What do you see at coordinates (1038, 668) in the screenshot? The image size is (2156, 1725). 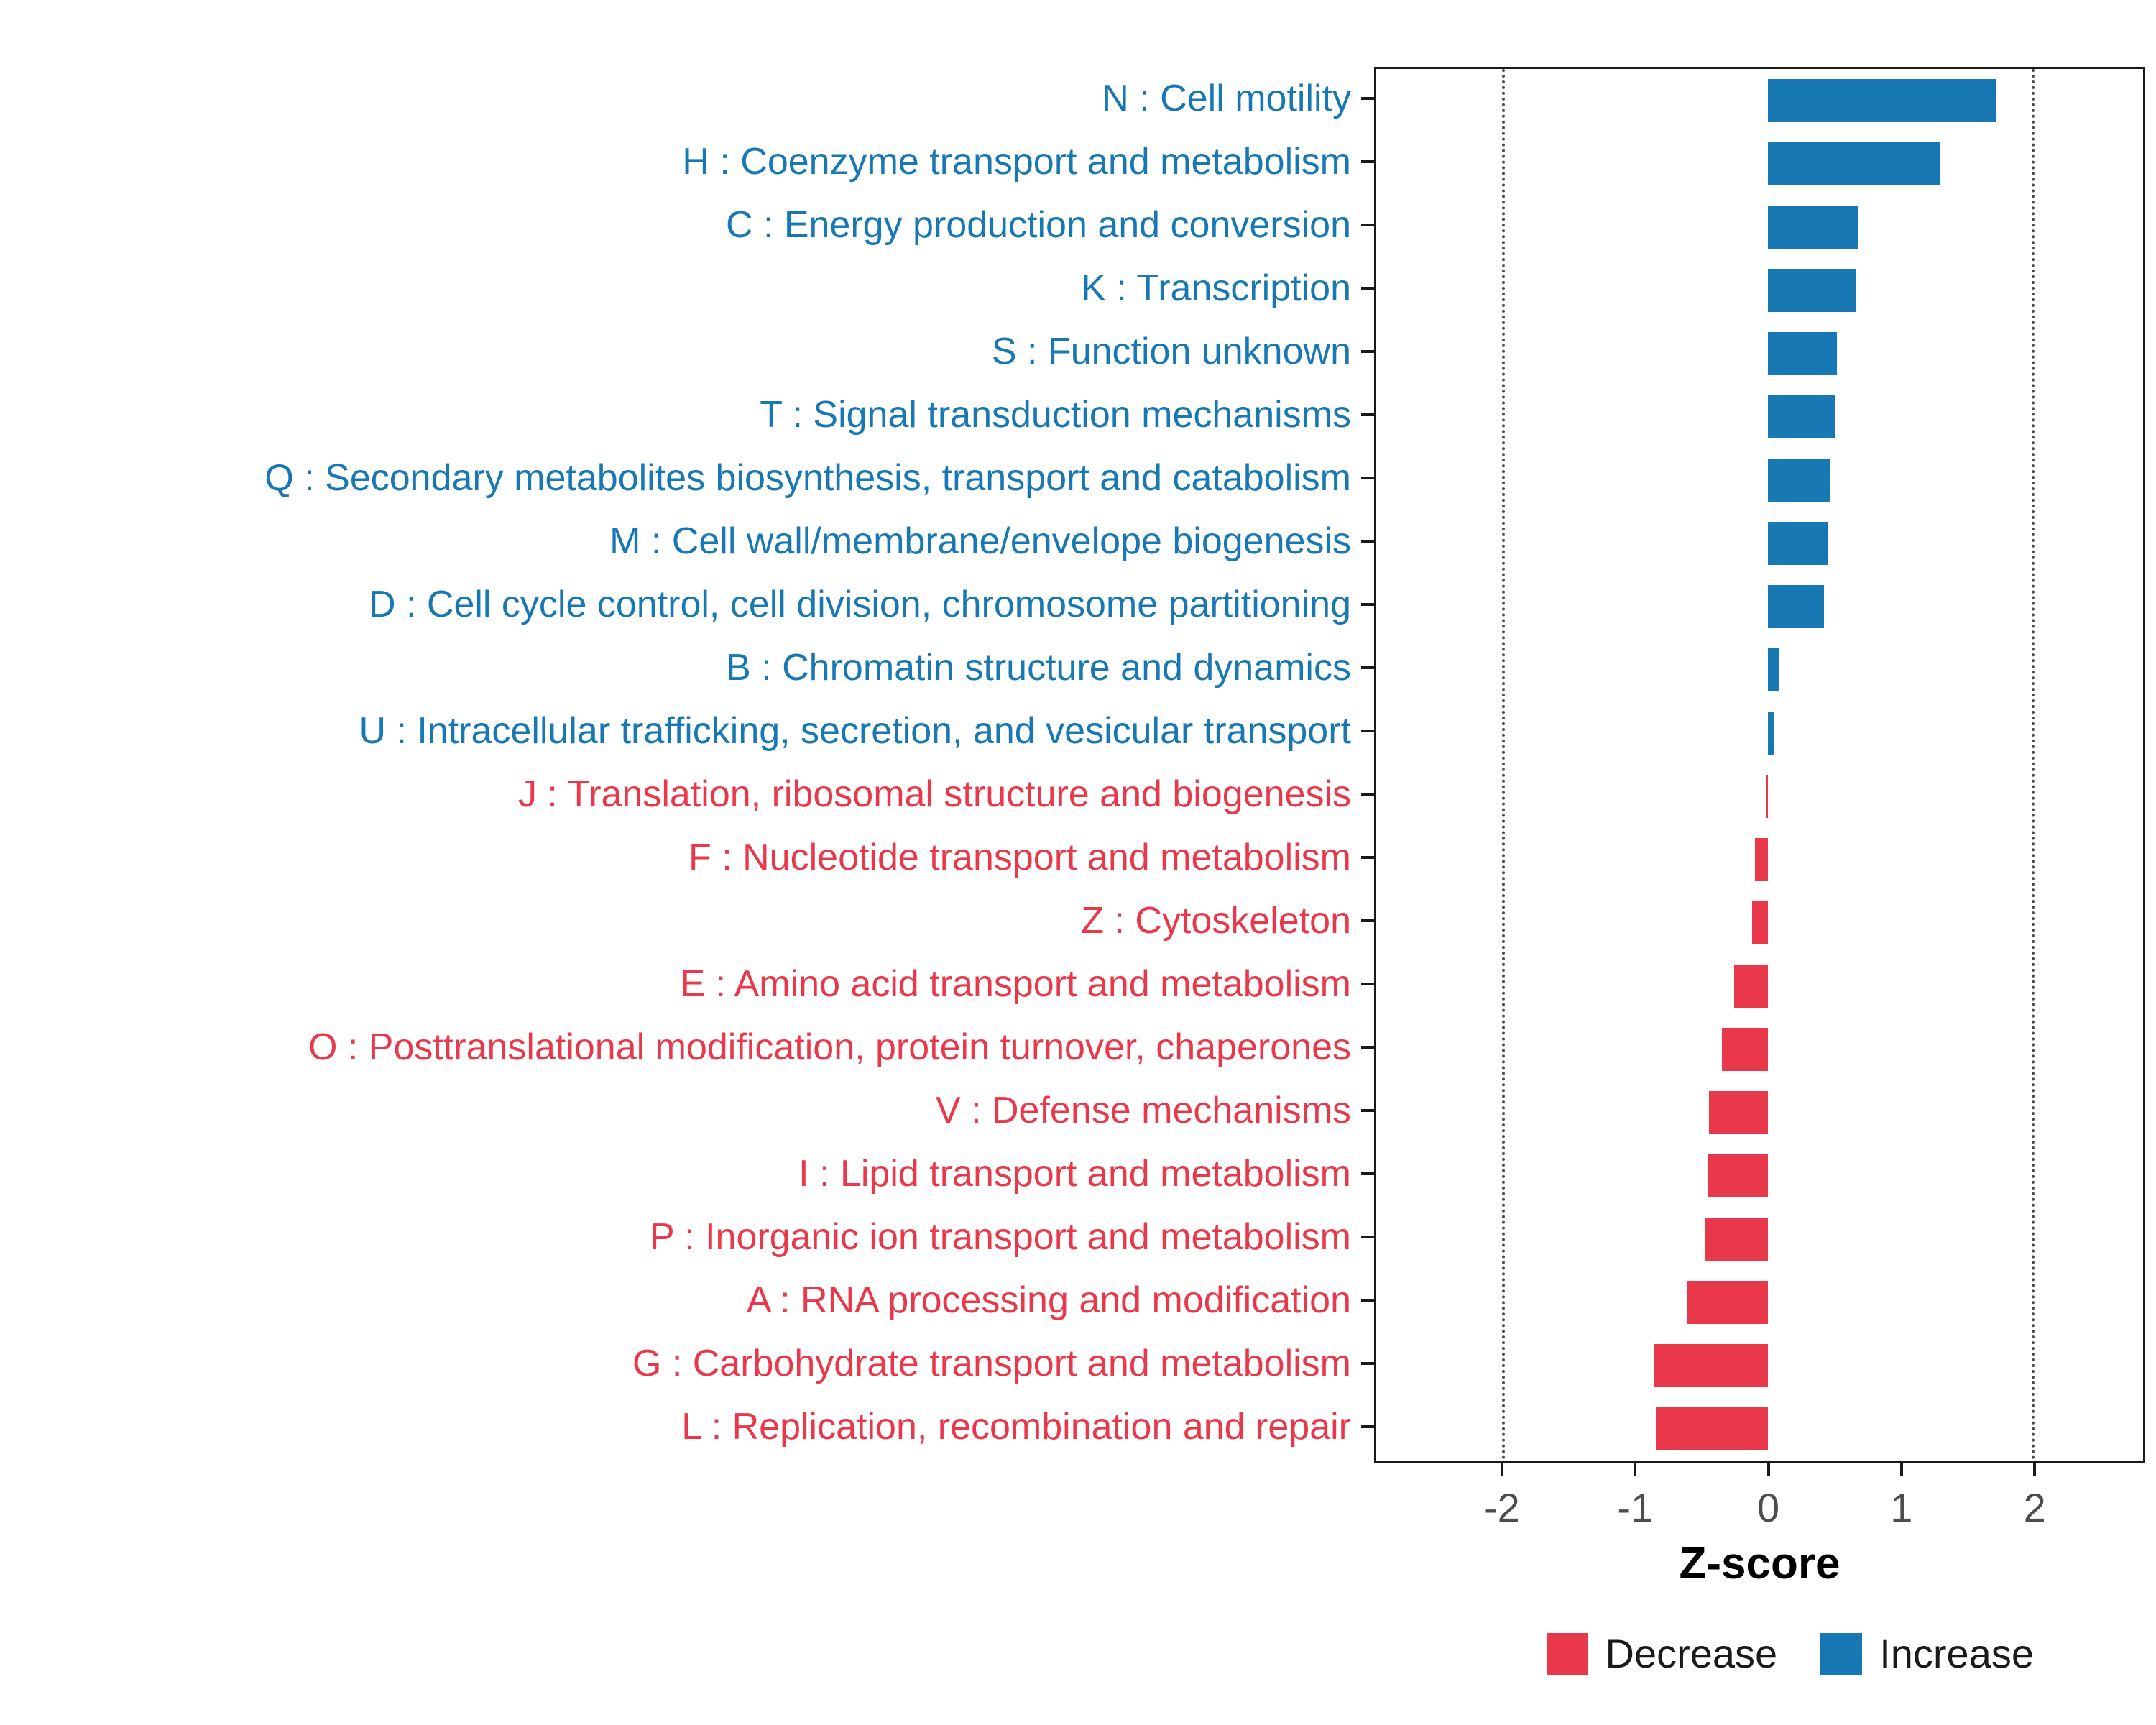 I see `category-label: B : Chromatin structure and dynamics` at bounding box center [1038, 668].